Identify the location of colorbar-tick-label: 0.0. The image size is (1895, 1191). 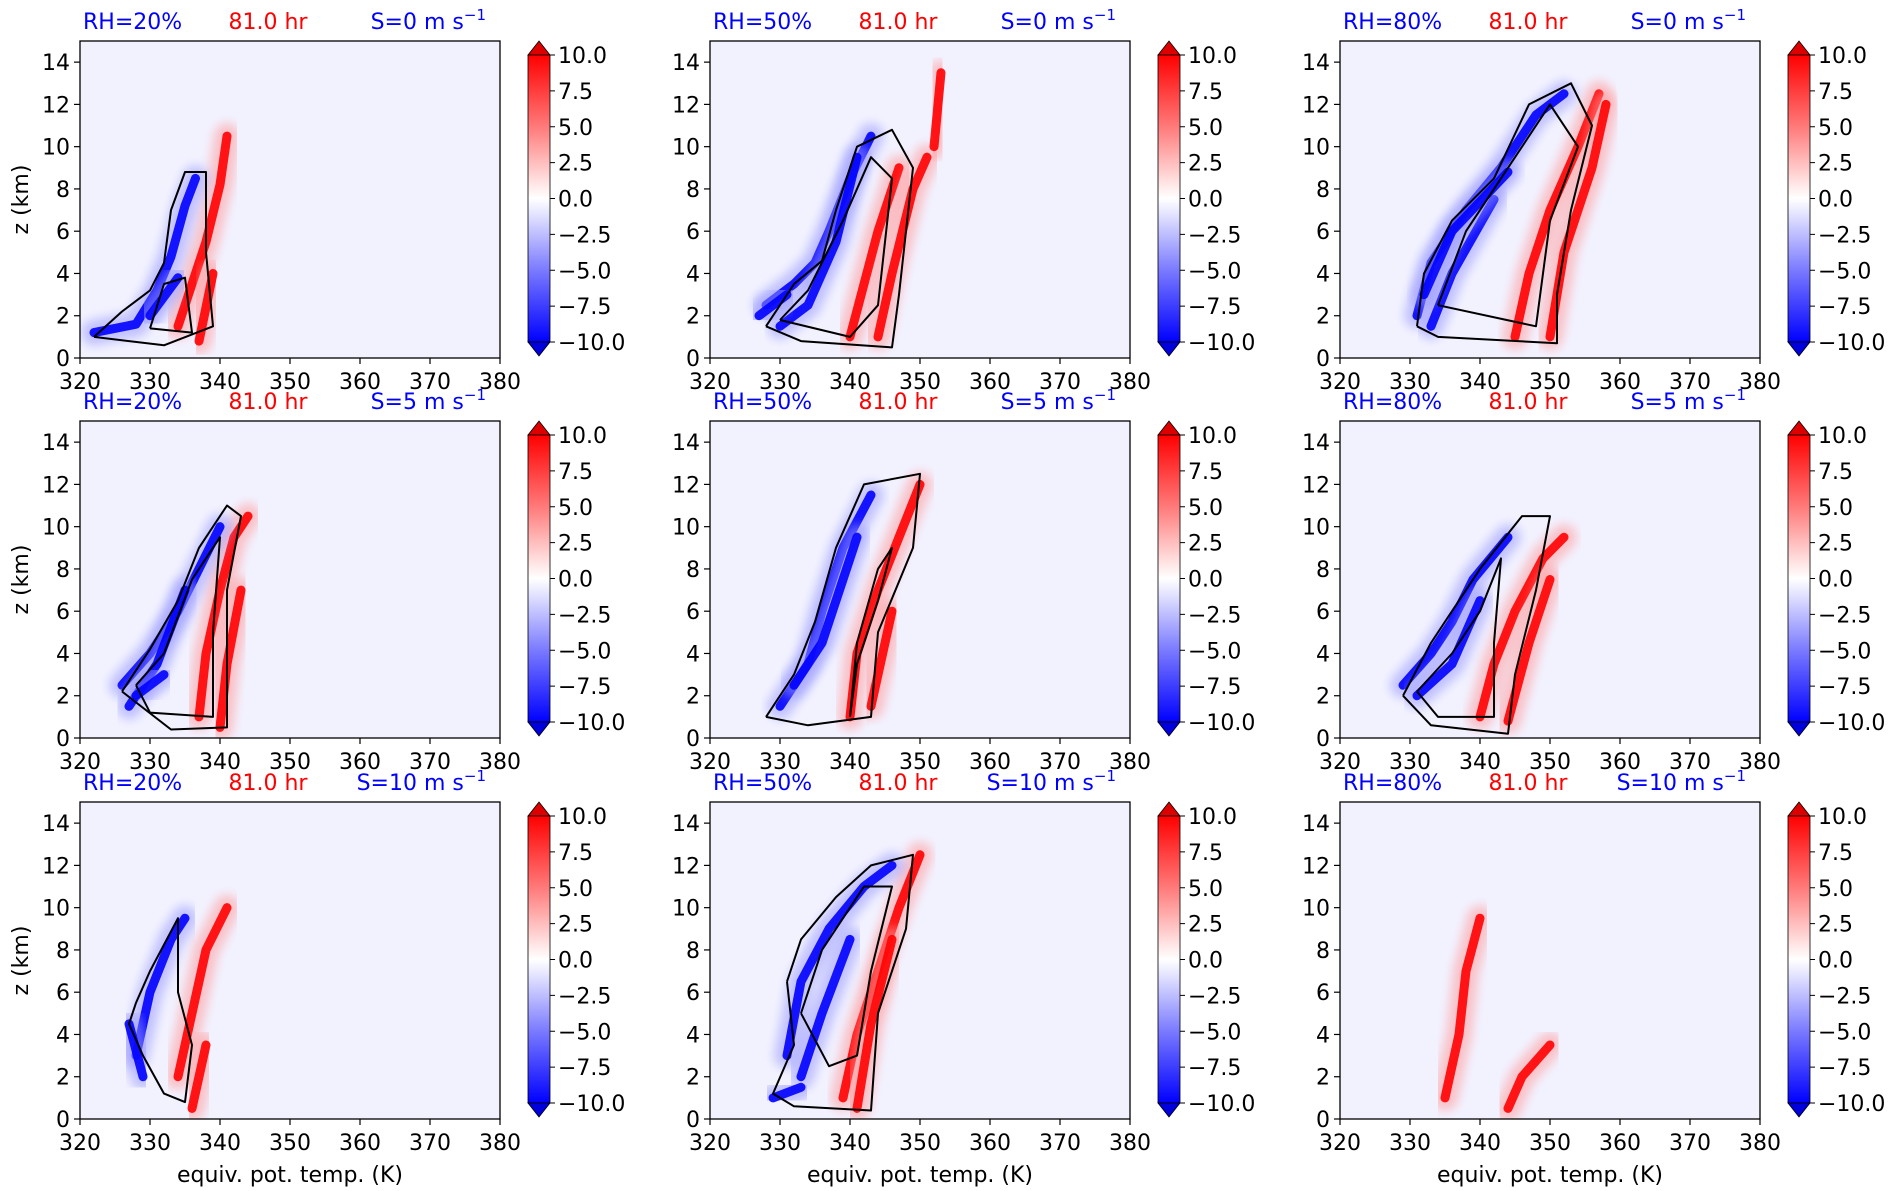
(1205, 961).